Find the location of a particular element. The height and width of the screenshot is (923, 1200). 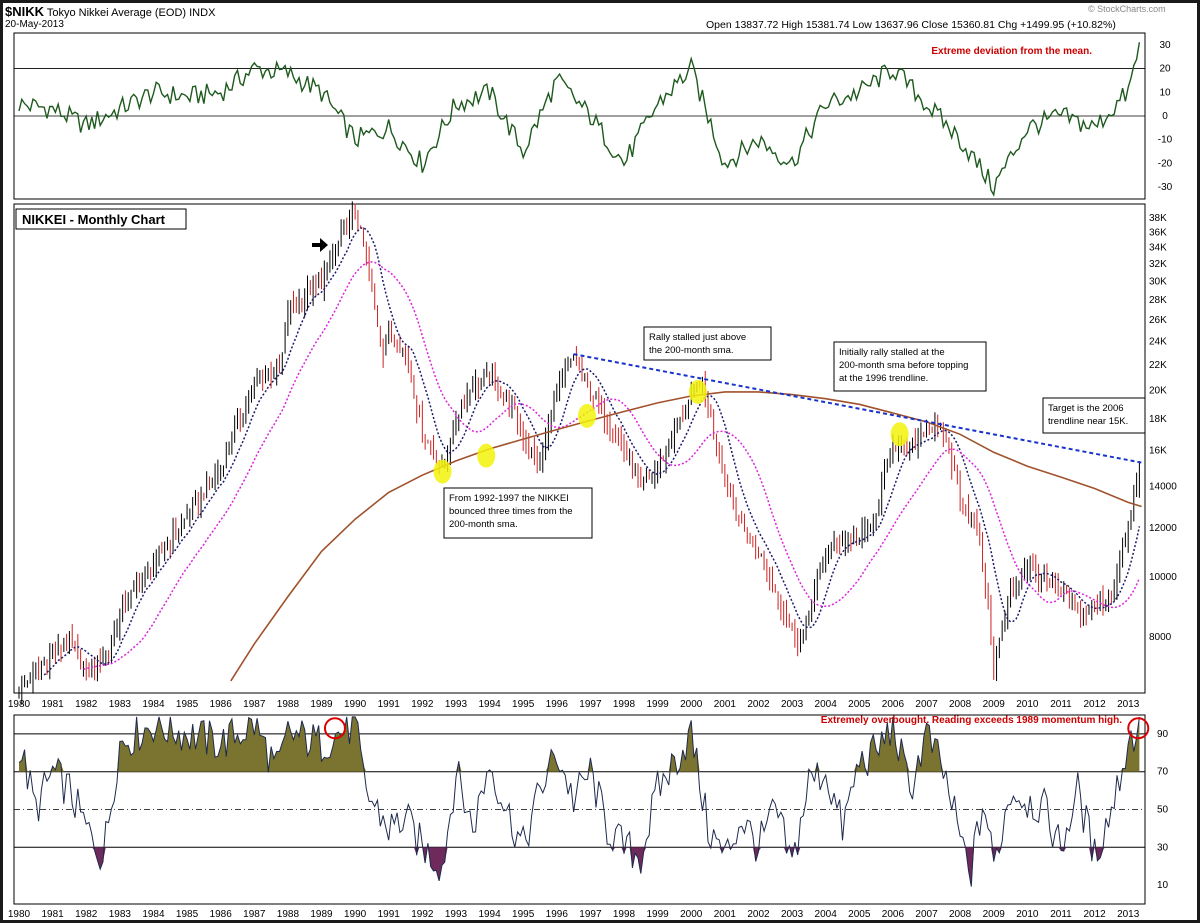

x-tick-label: 1985 is located at coordinates (187, 914).